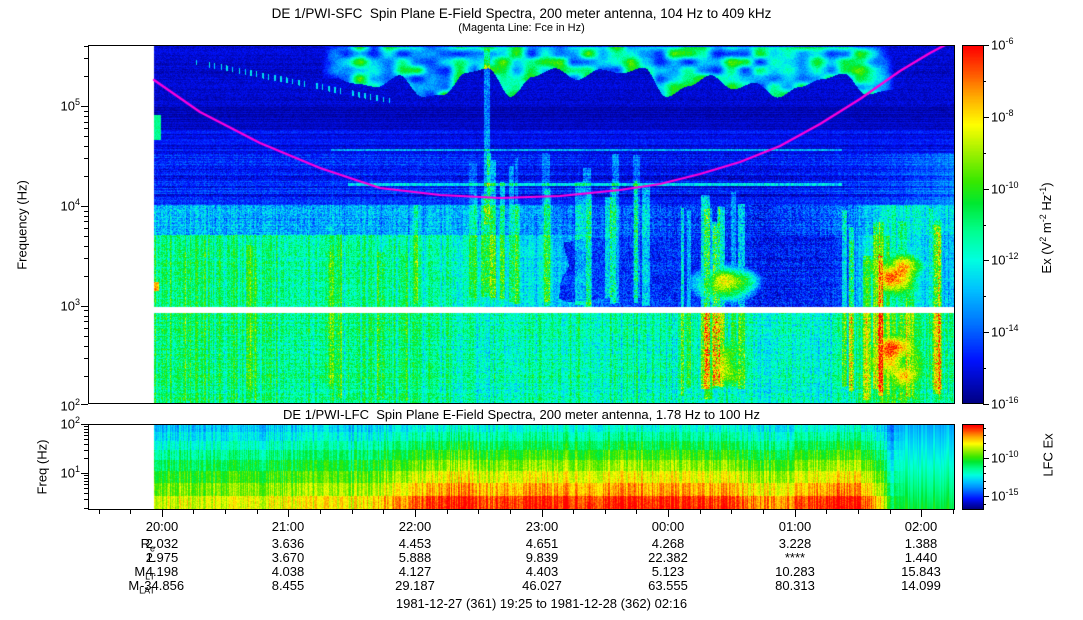 The height and width of the screenshot is (620, 1083). What do you see at coordinates (70, 423) in the screenshot?
I see `lfc-y-tick-label: 10²` at bounding box center [70, 423].